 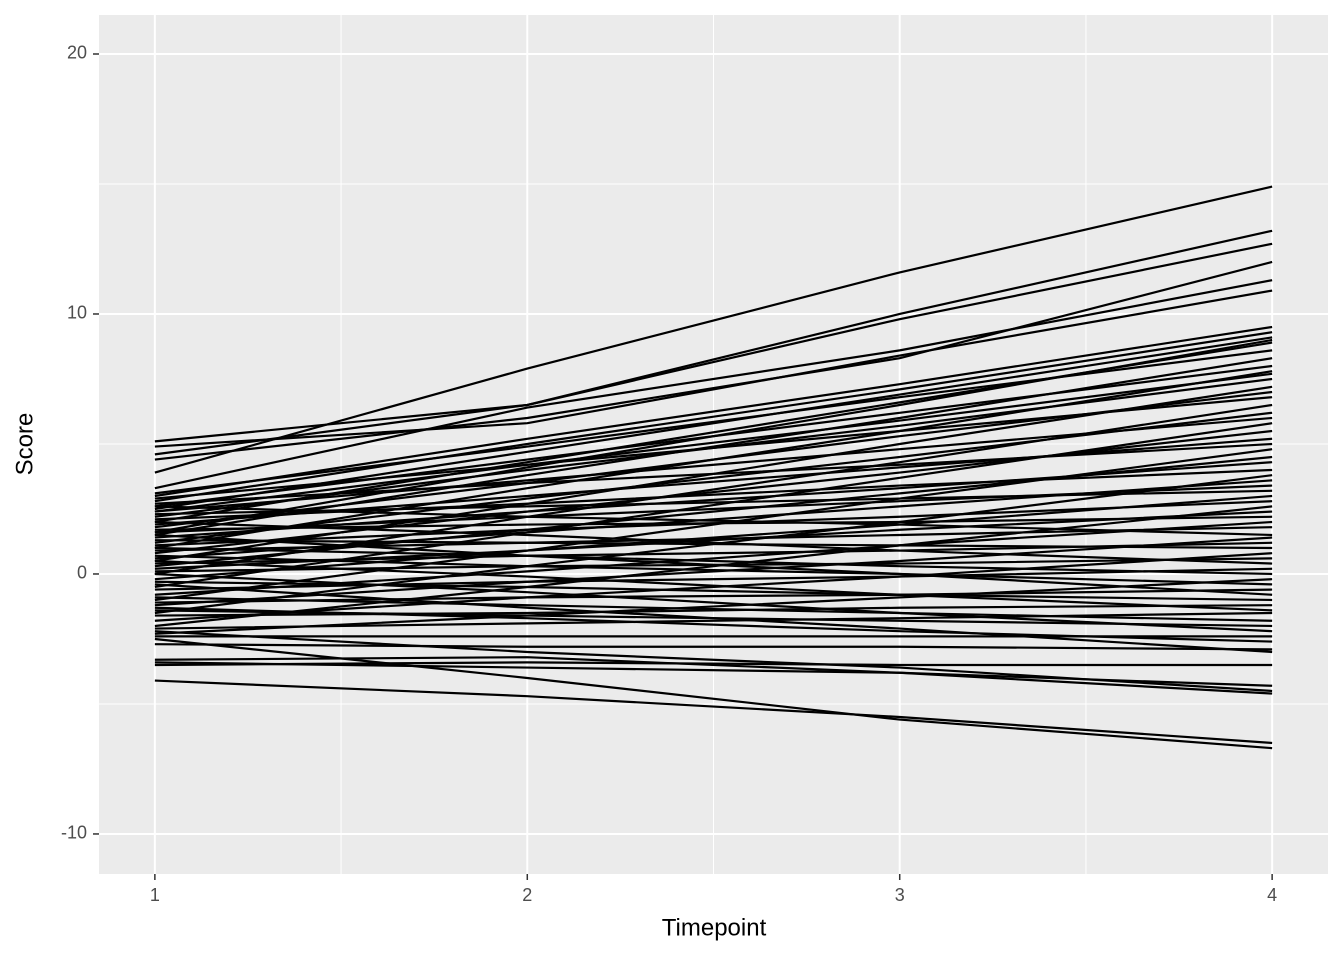 What do you see at coordinates (155, 895) in the screenshot?
I see `x-tick-label: 1` at bounding box center [155, 895].